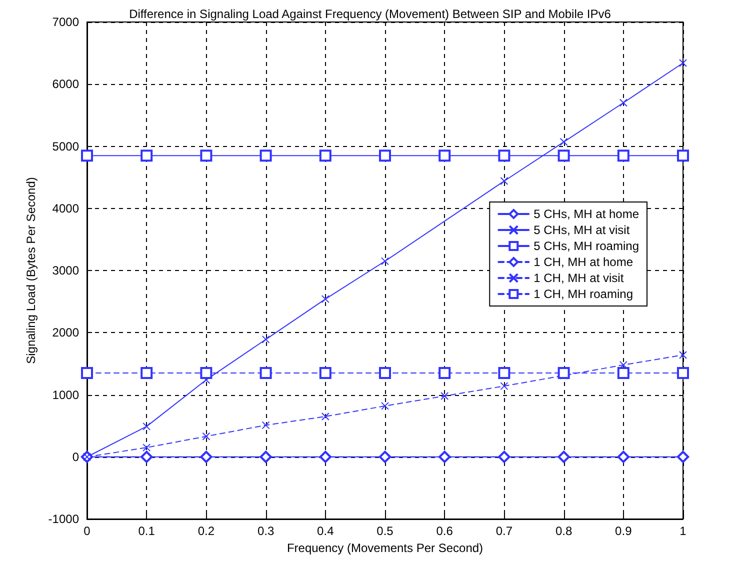  Describe the element at coordinates (584, 262) in the screenshot. I see `legend-label: 1 CH, MH at home` at that location.